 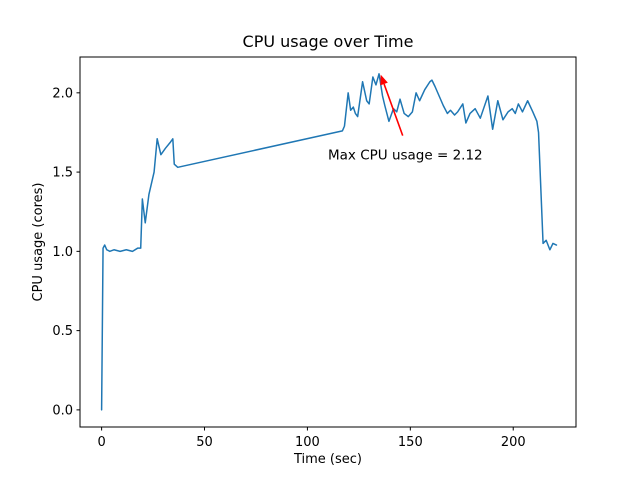 What do you see at coordinates (513, 442) in the screenshot?
I see `x-tick-label: 200` at bounding box center [513, 442].